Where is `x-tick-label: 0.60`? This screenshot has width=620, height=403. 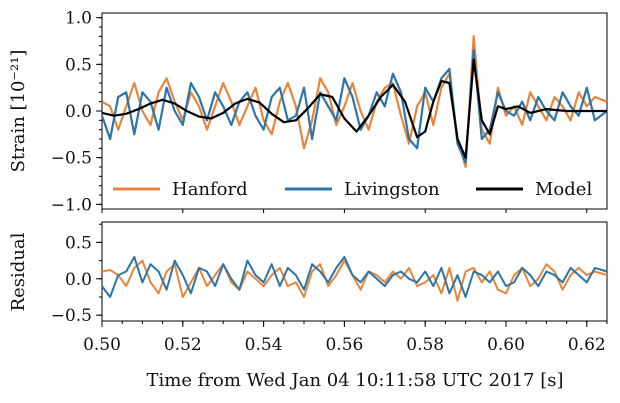
x-tick-label: 0.60 is located at coordinates (506, 345).